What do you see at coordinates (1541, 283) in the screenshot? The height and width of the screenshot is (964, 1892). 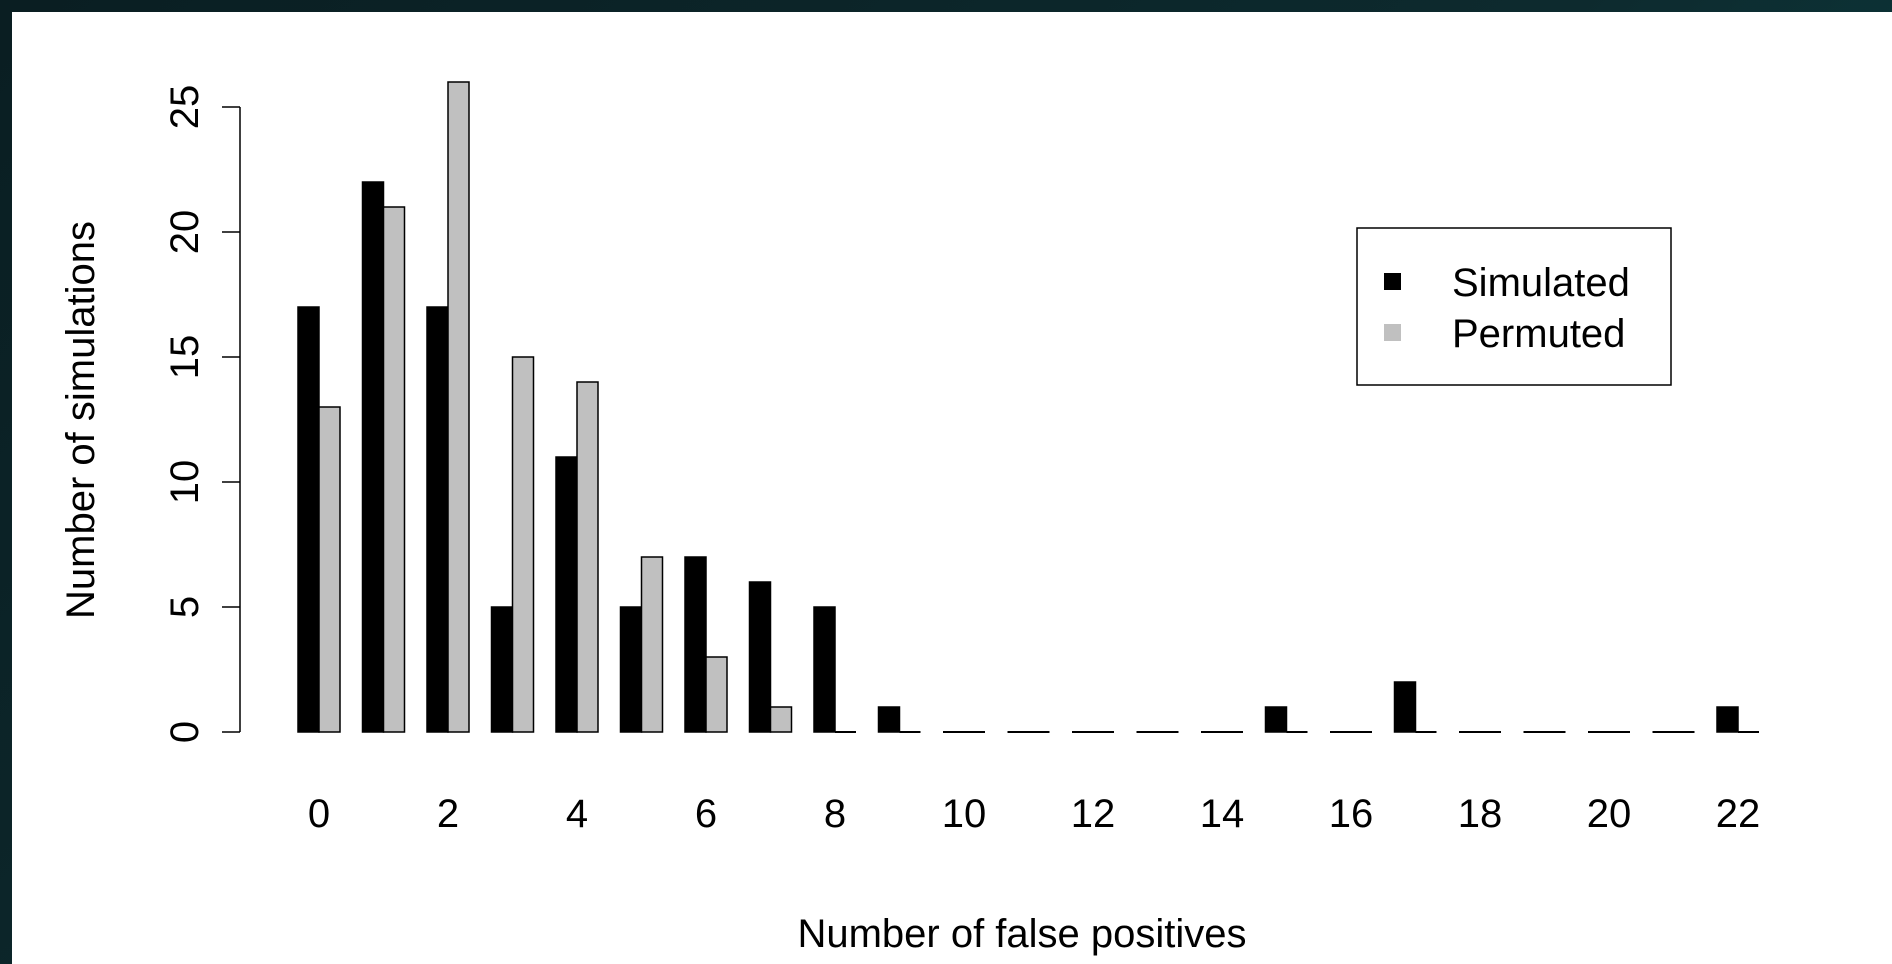 I see `legend-label-simulated: Simulated` at bounding box center [1541, 283].